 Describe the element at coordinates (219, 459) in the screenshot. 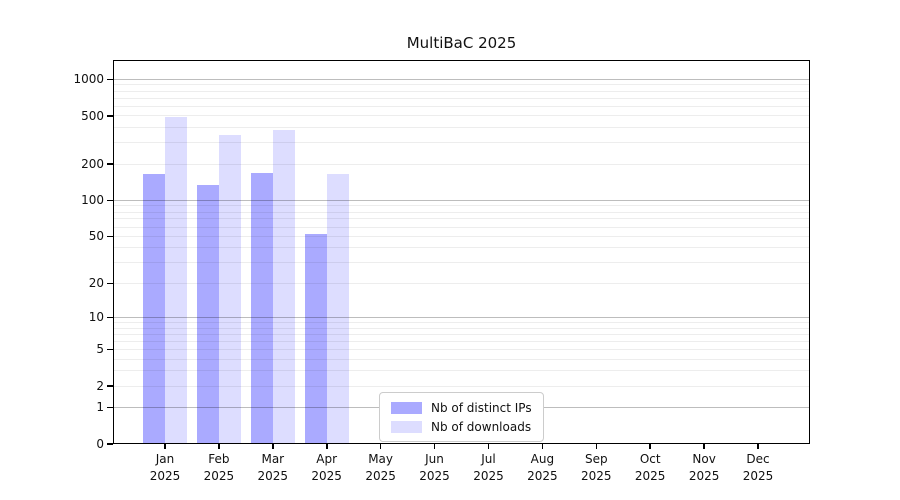

I see `x-tick-month: Feb` at that location.